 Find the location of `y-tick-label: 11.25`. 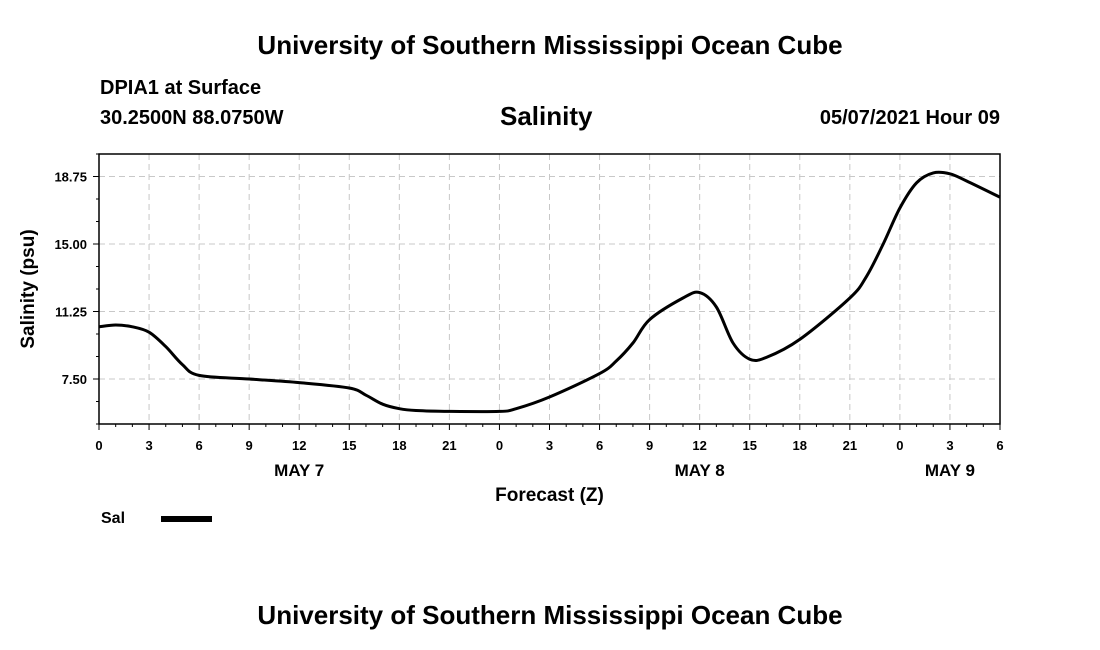

y-tick-label: 11.25 is located at coordinates (71, 312).